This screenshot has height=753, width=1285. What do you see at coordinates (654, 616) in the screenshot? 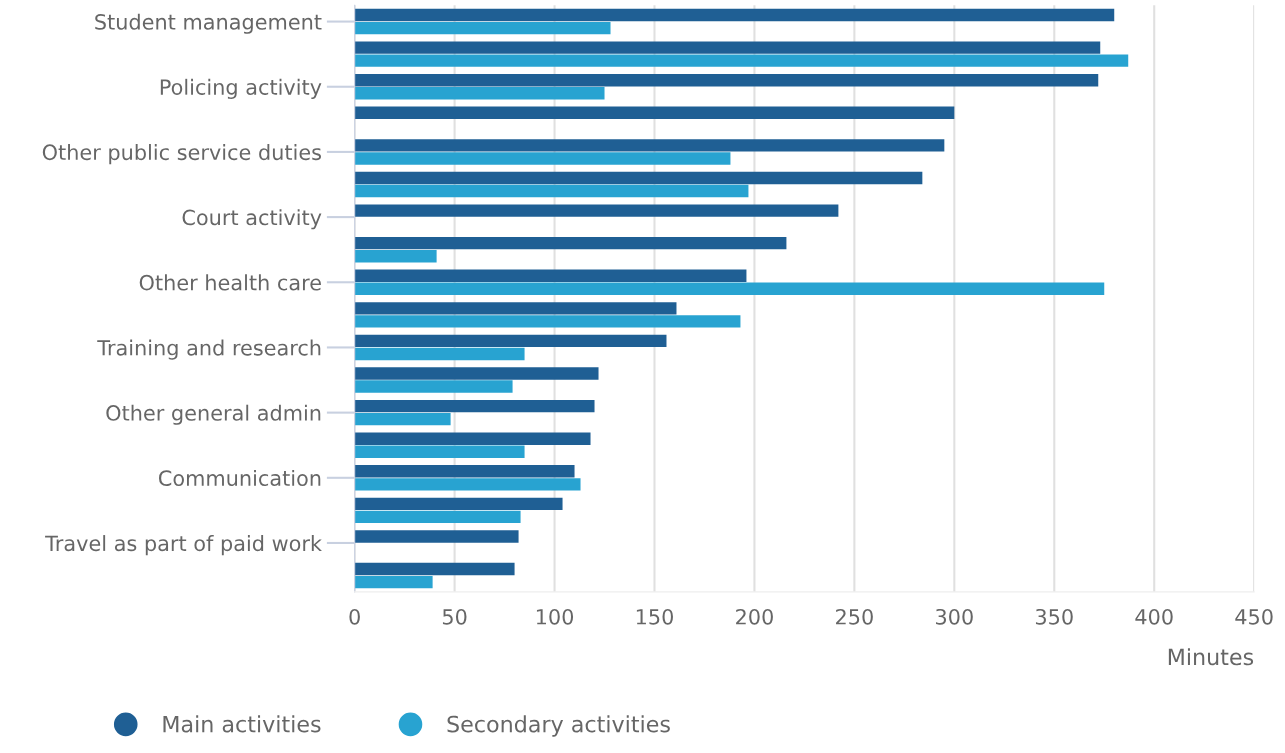
I see `x-tick-label: 150` at bounding box center [654, 616].